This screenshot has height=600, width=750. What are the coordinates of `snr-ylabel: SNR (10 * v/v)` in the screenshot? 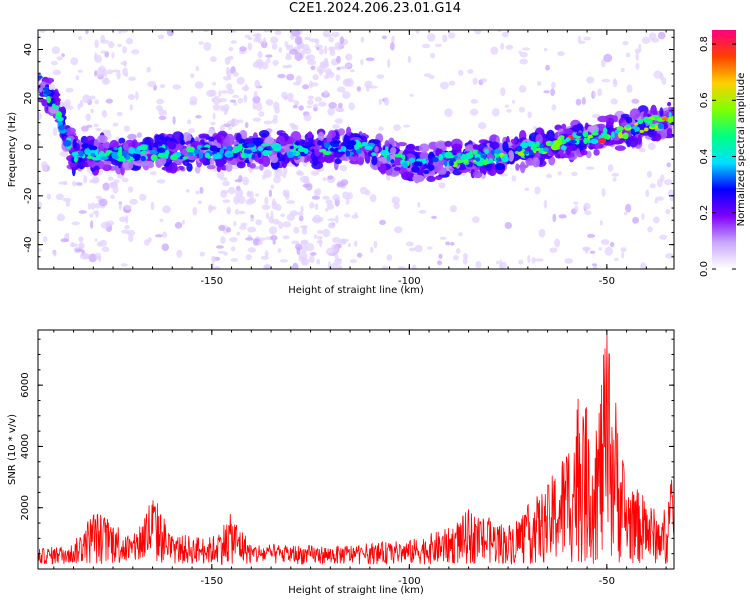 It's located at (12, 449).